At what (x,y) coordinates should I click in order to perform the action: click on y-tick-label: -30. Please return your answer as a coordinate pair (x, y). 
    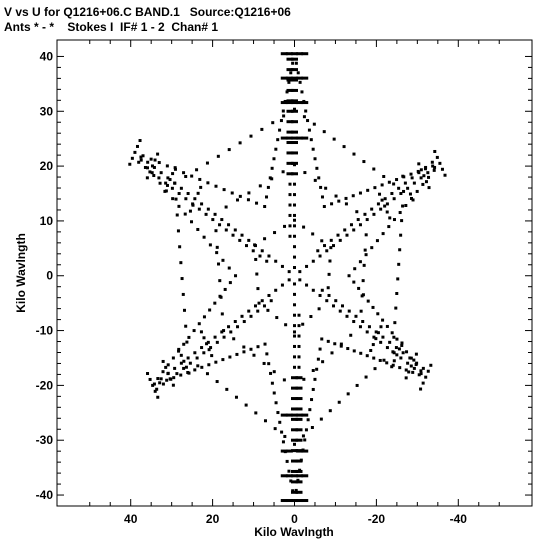
    Looking at the image, I should click on (45, 440).